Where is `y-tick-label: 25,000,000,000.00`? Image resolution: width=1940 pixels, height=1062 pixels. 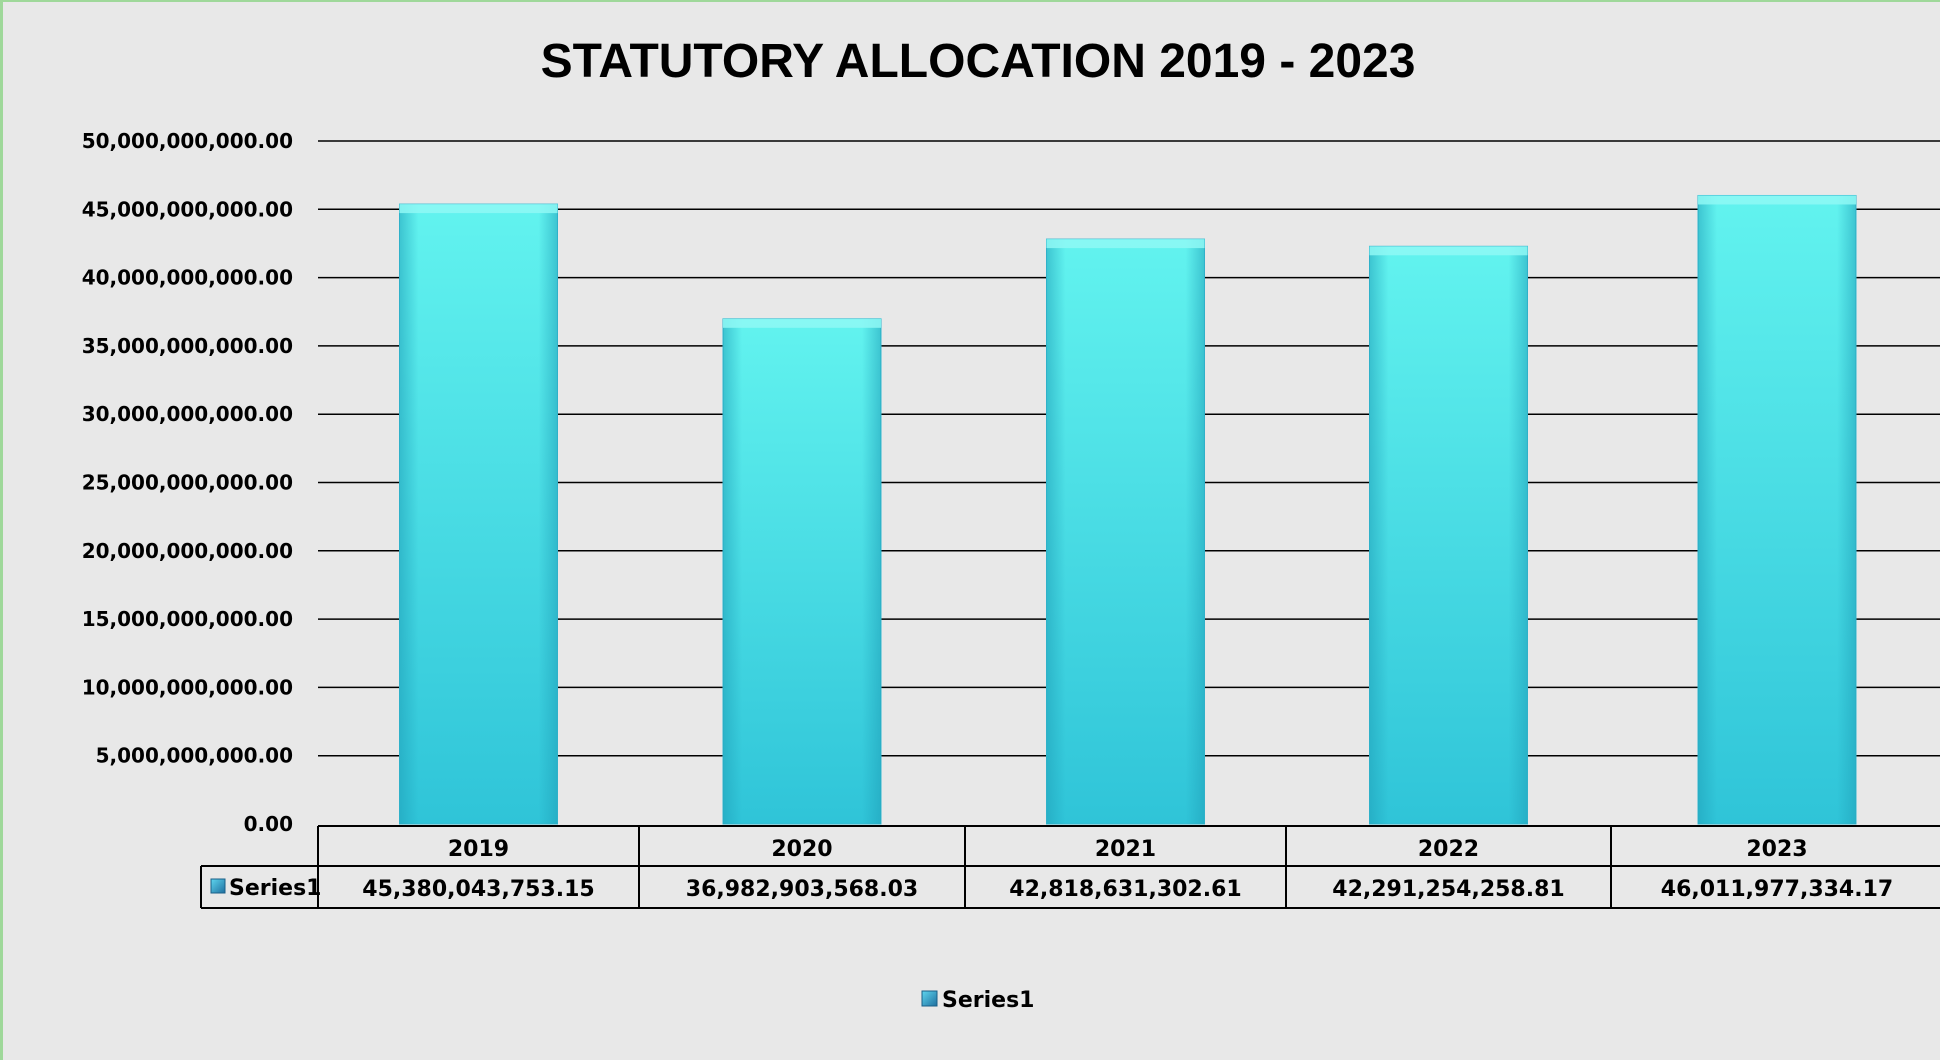
y-tick-label: 25,000,000,000.00 is located at coordinates (187, 483).